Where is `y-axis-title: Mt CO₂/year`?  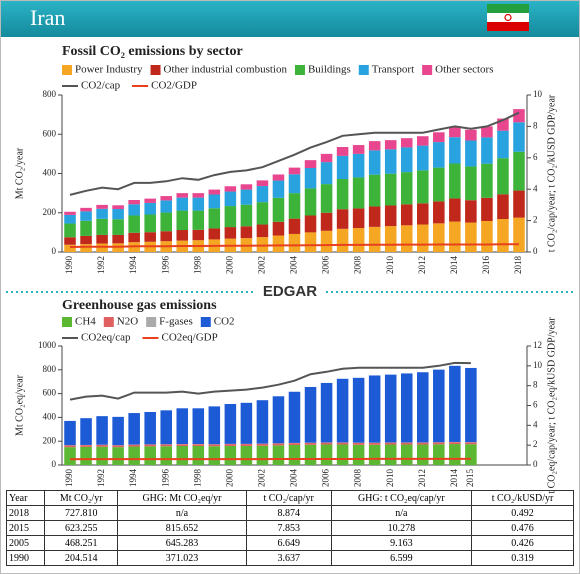 y-axis-title: Mt CO₂/year is located at coordinates (19, 173).